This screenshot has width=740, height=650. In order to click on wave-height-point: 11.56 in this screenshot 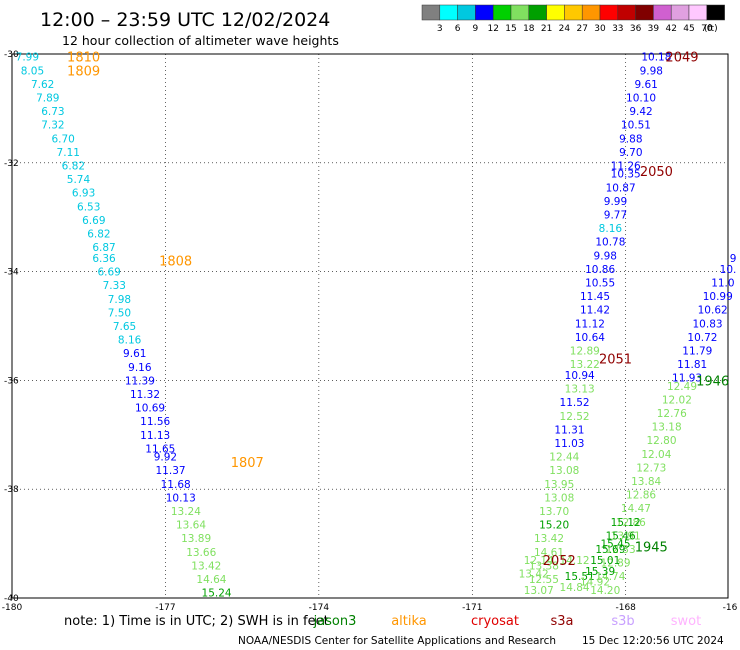, I will do `click(155, 422)`.